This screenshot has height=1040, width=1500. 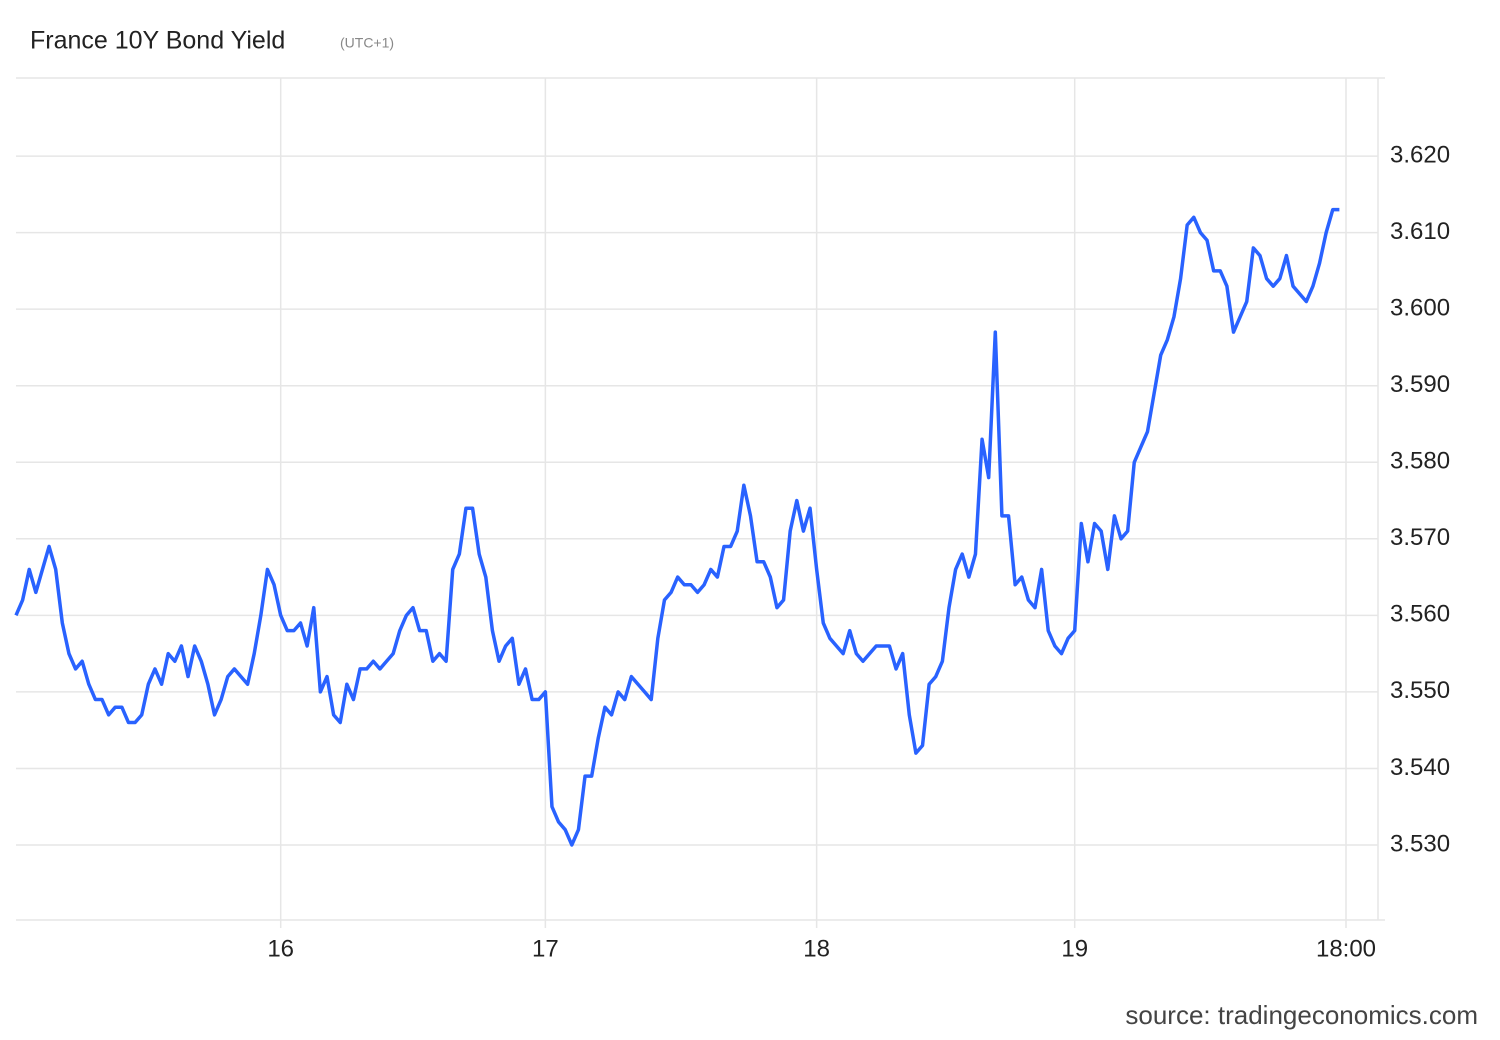 What do you see at coordinates (1420, 690) in the screenshot?
I see `y-tick-label: 3.550` at bounding box center [1420, 690].